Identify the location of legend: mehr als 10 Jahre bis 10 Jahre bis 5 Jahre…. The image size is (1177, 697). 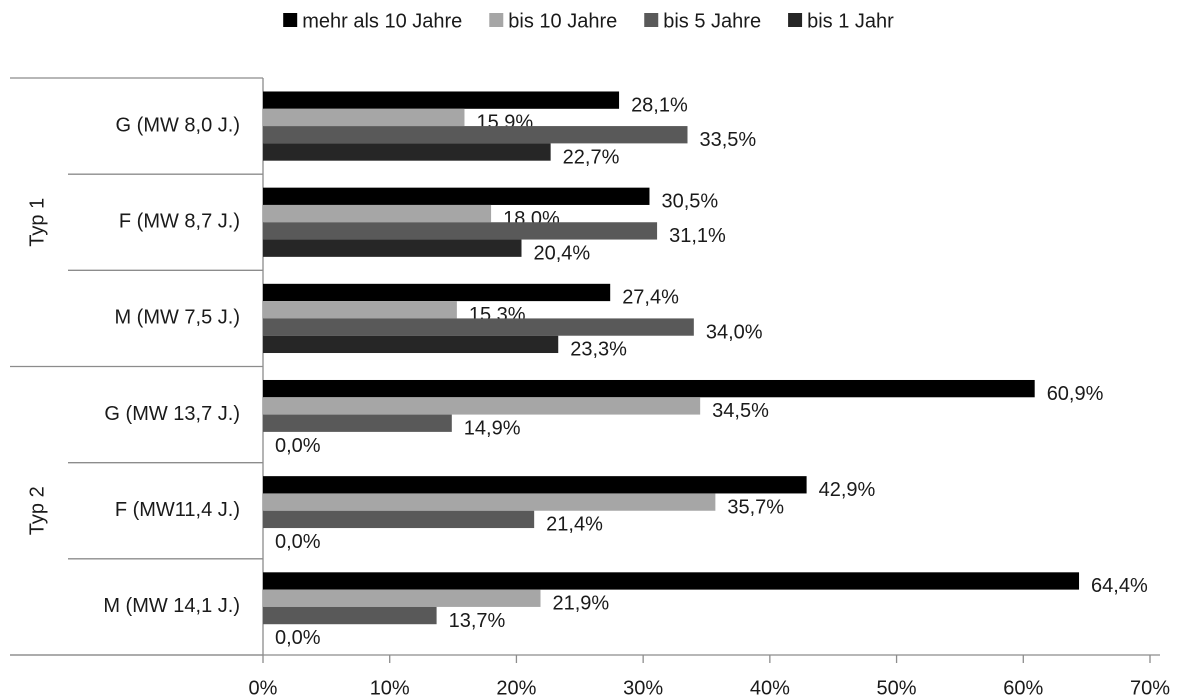
(588, 21).